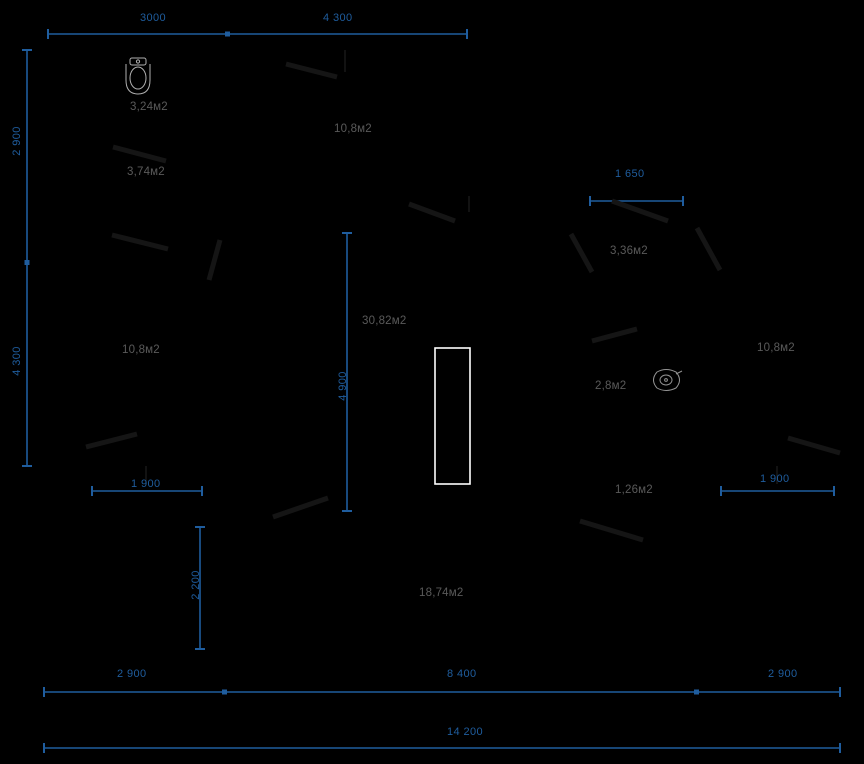 The height and width of the screenshot is (764, 864). Describe the element at coordinates (611, 386) in the screenshot. I see `area-label-room-bathroom: 2,8м2` at that location.